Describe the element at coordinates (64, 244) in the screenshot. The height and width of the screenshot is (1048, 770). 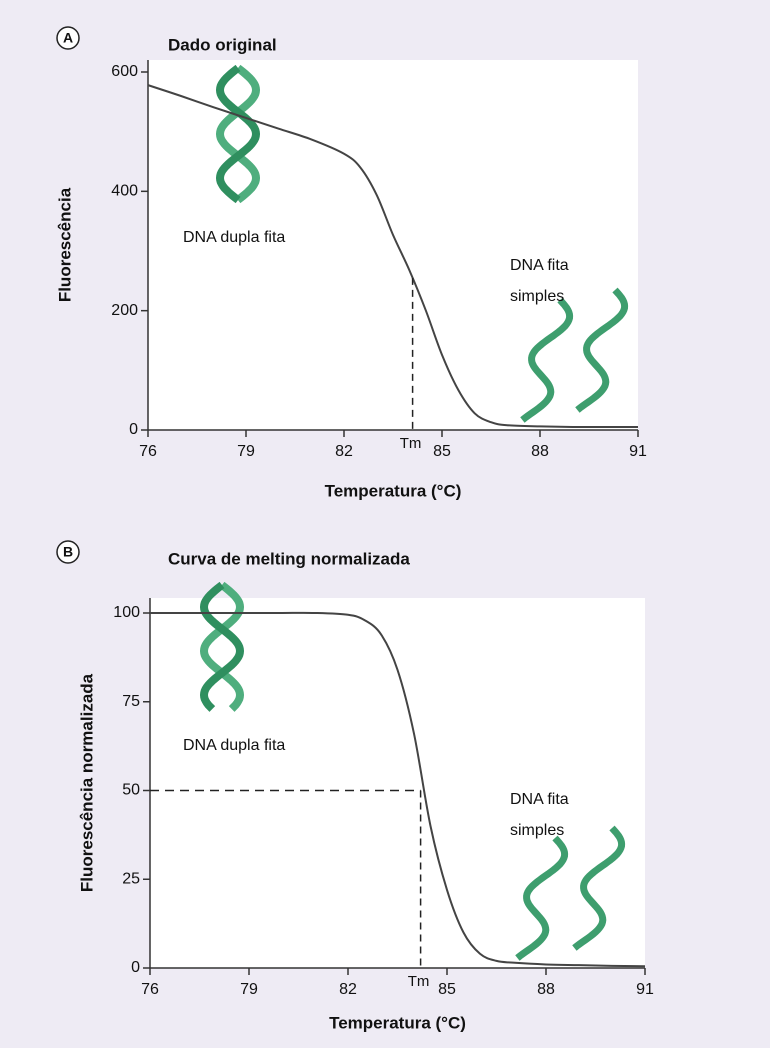
I see `y-axis-label: Fluorescência` at that location.